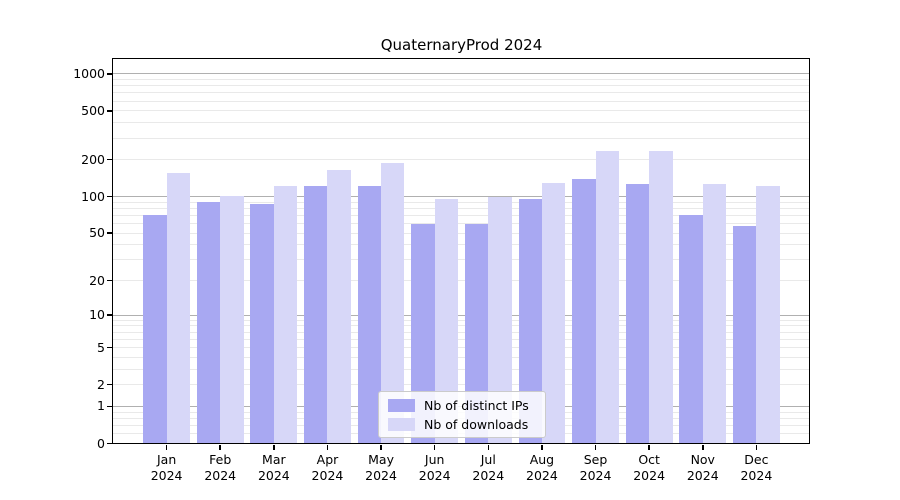  What do you see at coordinates (262, 323) in the screenshot?
I see `bar-nb-of-distinct-ips-mar-2024` at bounding box center [262, 323].